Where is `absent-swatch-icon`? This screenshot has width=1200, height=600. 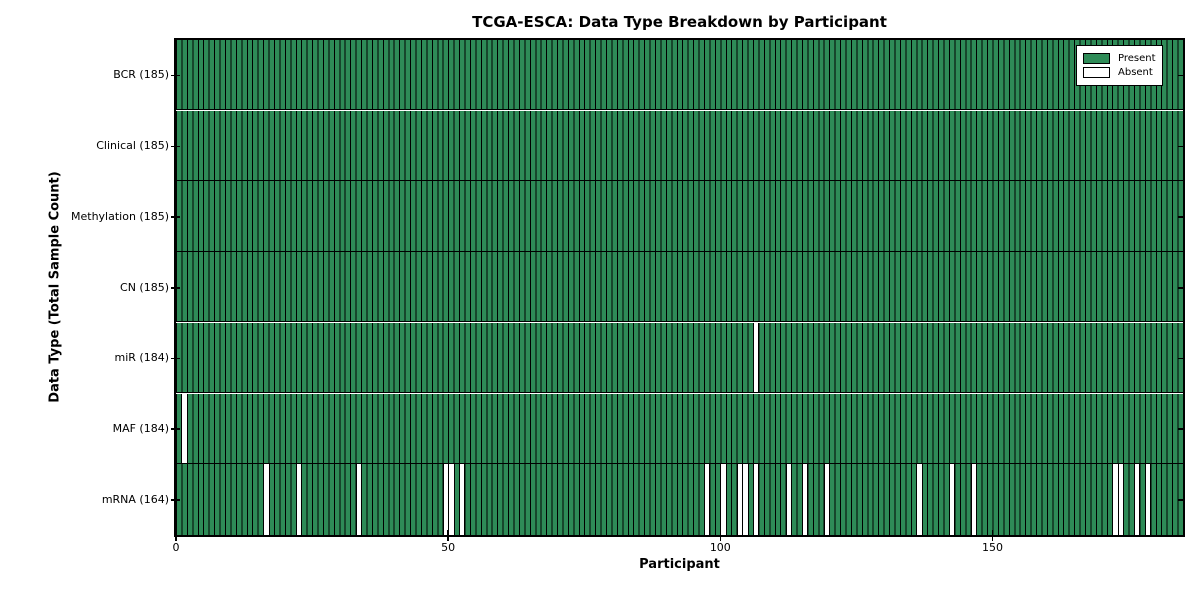
absent-swatch-icon is located at coordinates (1096, 72).